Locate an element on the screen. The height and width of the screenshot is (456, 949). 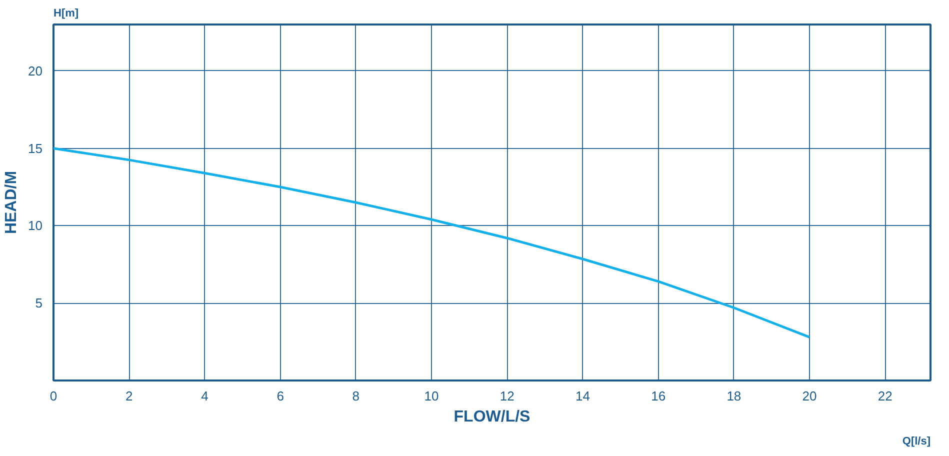
x-tick-label: 18 is located at coordinates (734, 396).